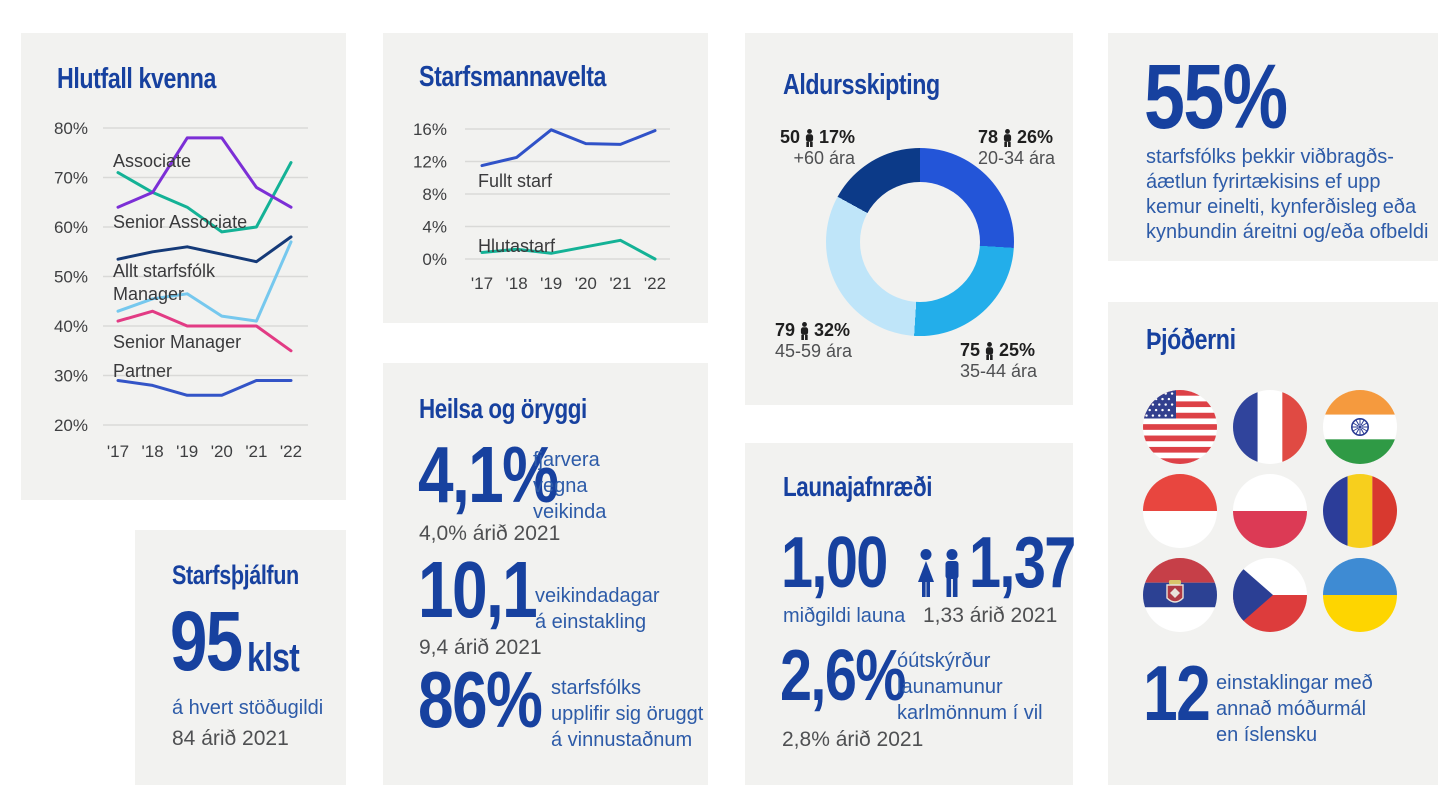 Image resolution: width=1451 pixels, height=799 pixels. Describe the element at coordinates (71, 425) in the screenshot. I see `svg-text: 20%` at that location.